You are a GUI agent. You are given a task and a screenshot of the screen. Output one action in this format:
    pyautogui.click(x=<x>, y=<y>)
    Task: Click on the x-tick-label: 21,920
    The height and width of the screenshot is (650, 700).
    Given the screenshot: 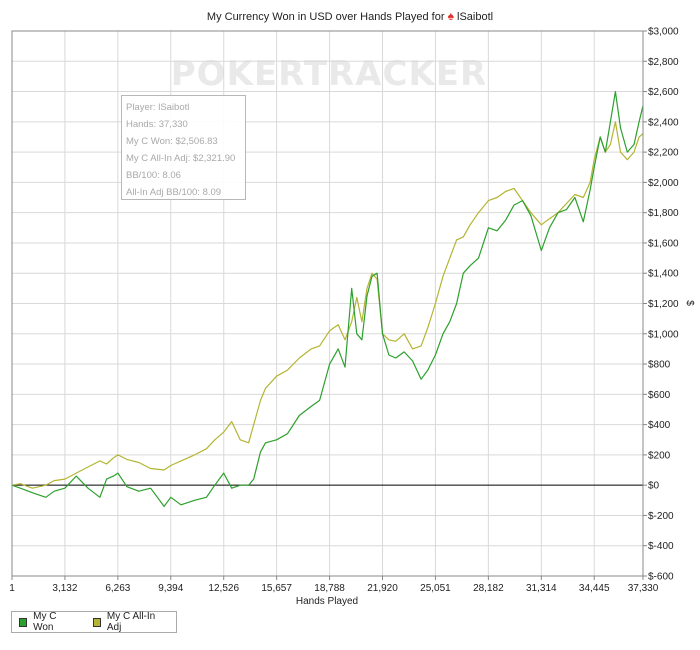 What is the action you would take?
    pyautogui.click(x=382, y=588)
    